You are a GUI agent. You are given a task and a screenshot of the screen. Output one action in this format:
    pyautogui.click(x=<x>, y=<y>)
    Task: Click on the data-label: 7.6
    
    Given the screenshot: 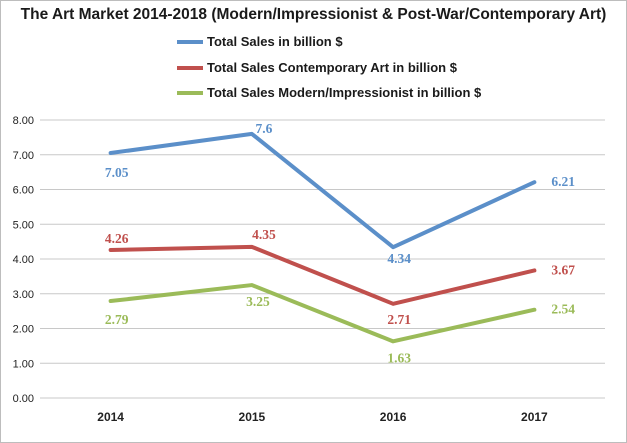 What is the action you would take?
    pyautogui.click(x=263, y=128)
    